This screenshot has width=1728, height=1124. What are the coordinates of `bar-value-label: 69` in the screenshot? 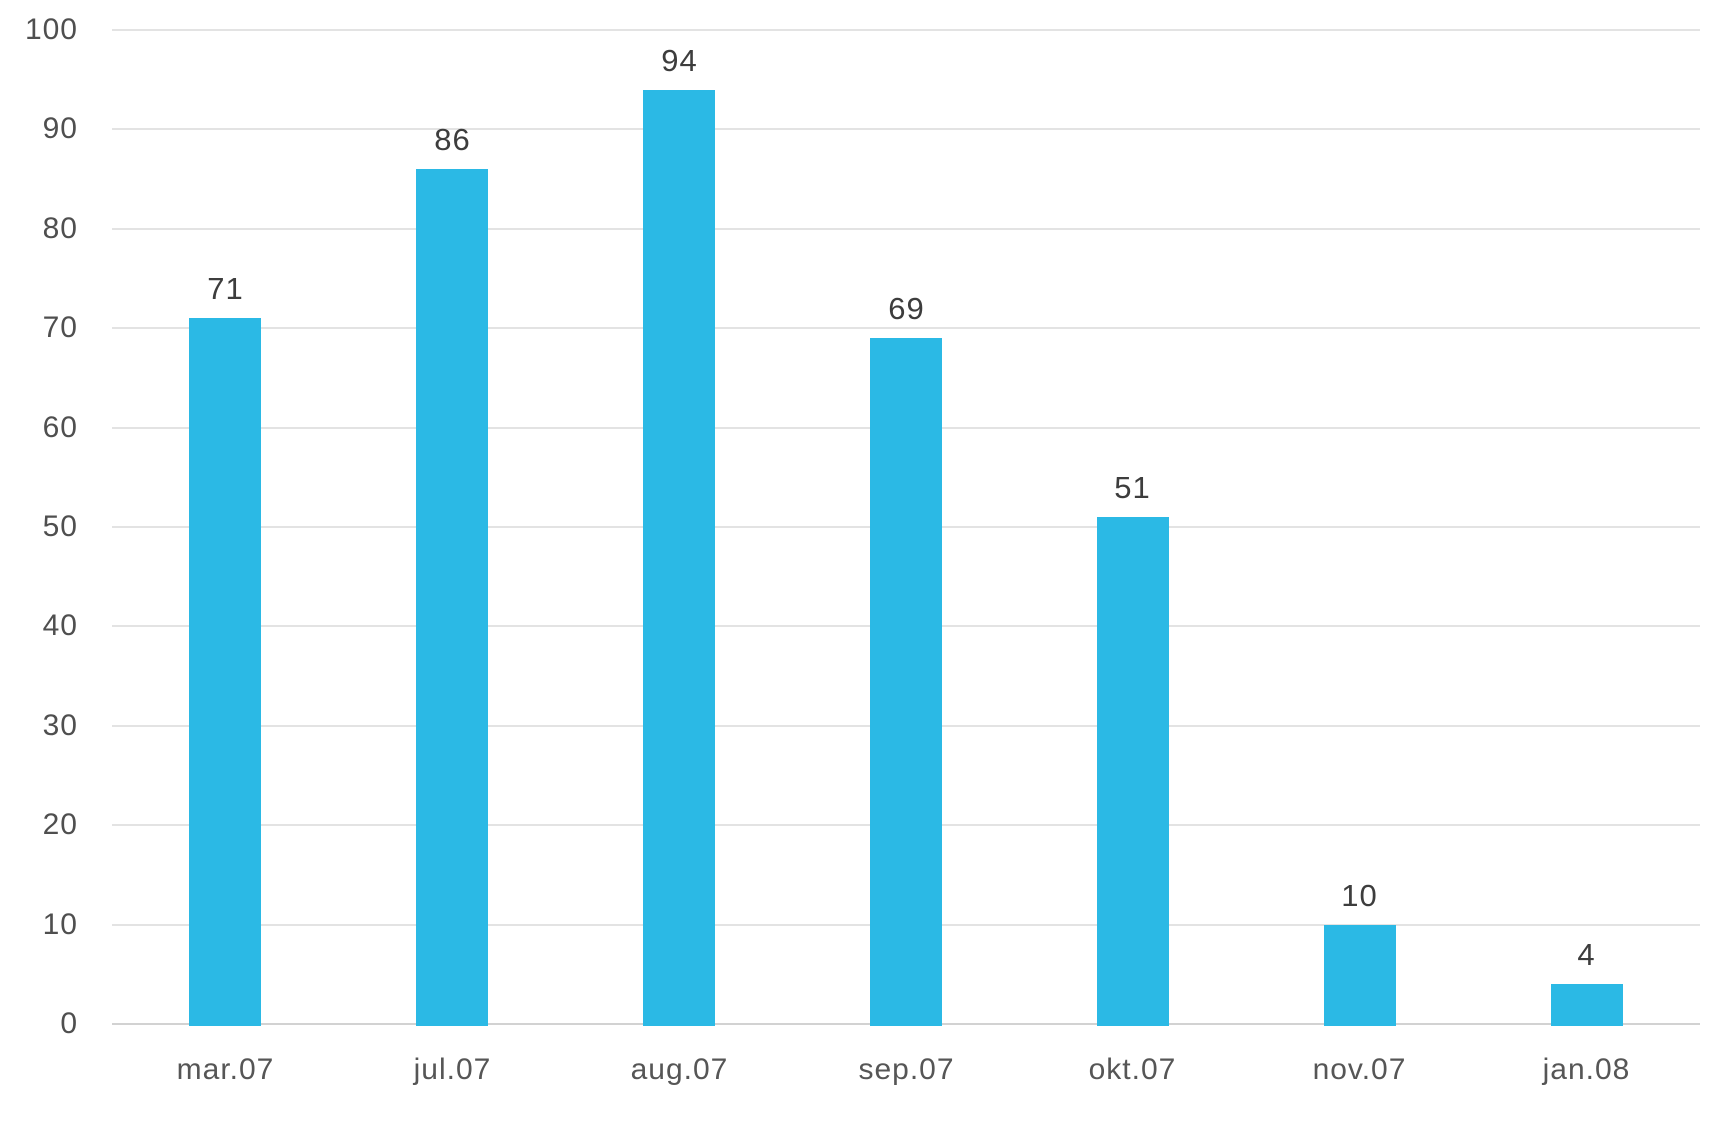 It's located at (906, 308).